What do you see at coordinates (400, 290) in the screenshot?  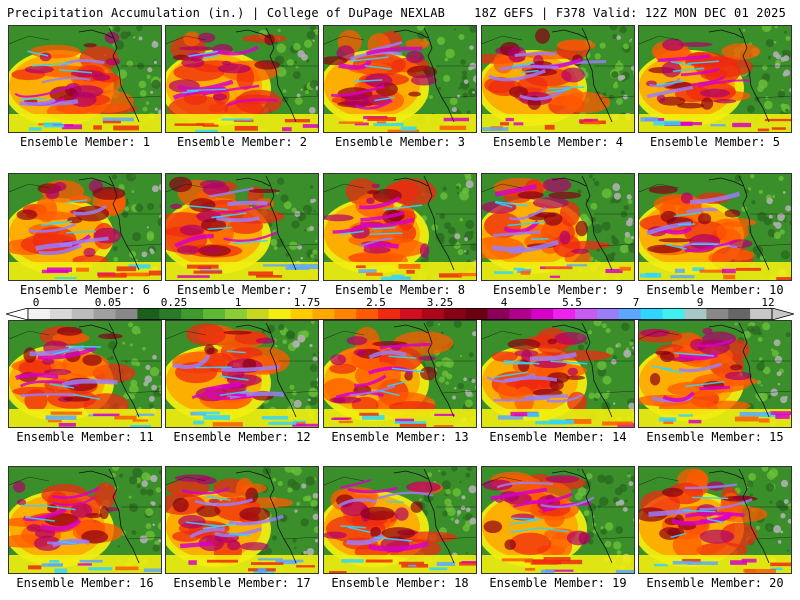 I see `ensemble-member-label: Ensemble Member: 8` at bounding box center [400, 290].